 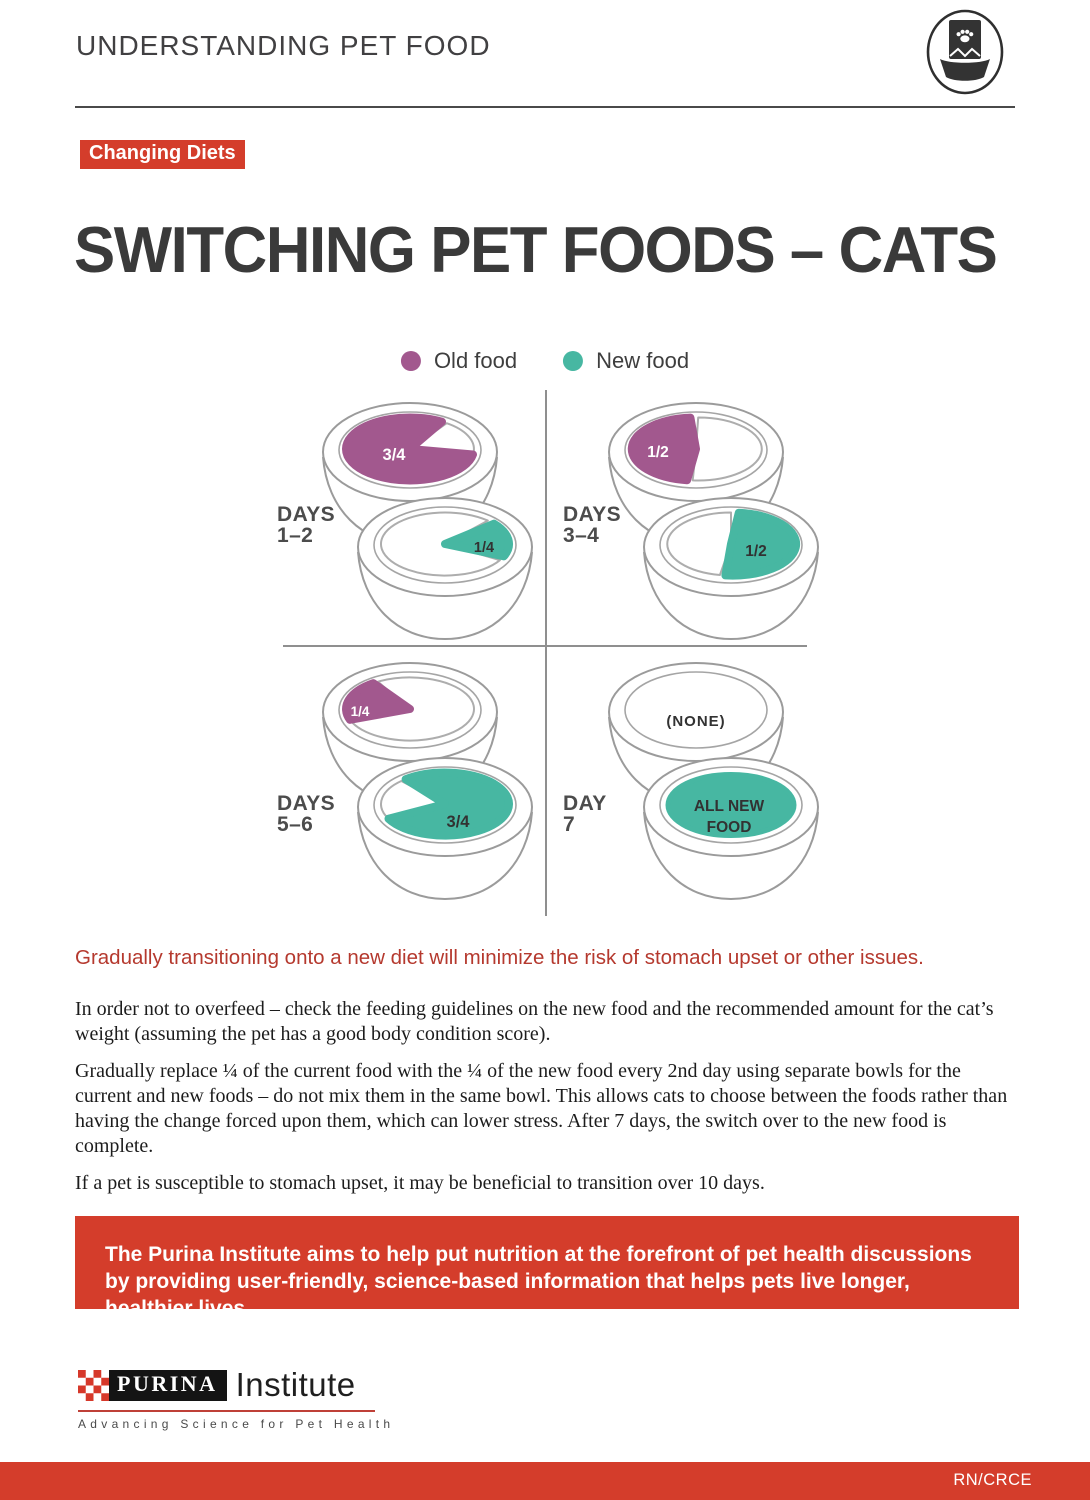 I want to click on header-divider, so click(x=545, y=107).